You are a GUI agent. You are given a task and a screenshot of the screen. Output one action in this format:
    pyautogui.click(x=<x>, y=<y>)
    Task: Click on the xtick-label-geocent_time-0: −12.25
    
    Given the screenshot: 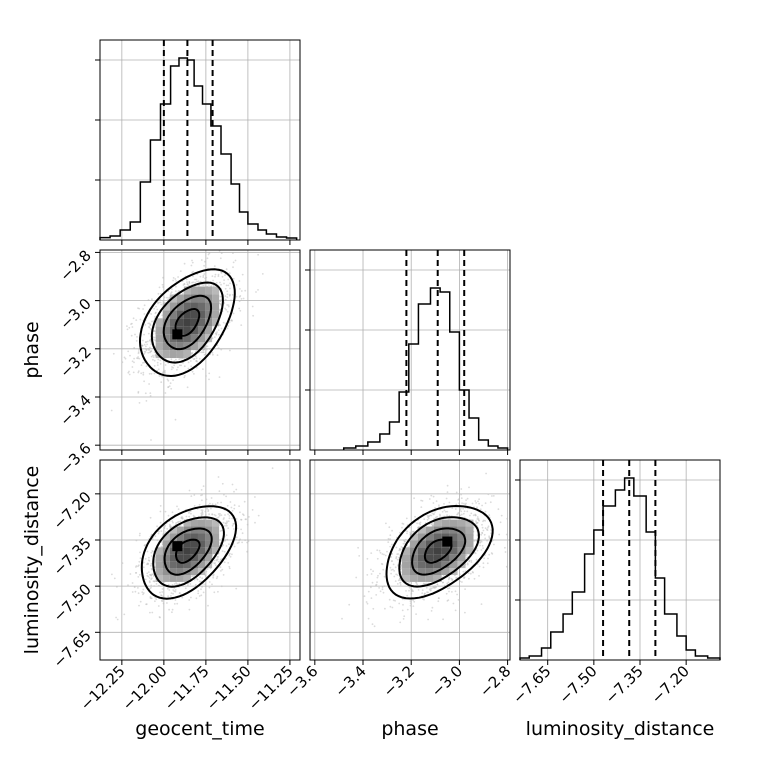 What is the action you would take?
    pyautogui.click(x=103, y=688)
    